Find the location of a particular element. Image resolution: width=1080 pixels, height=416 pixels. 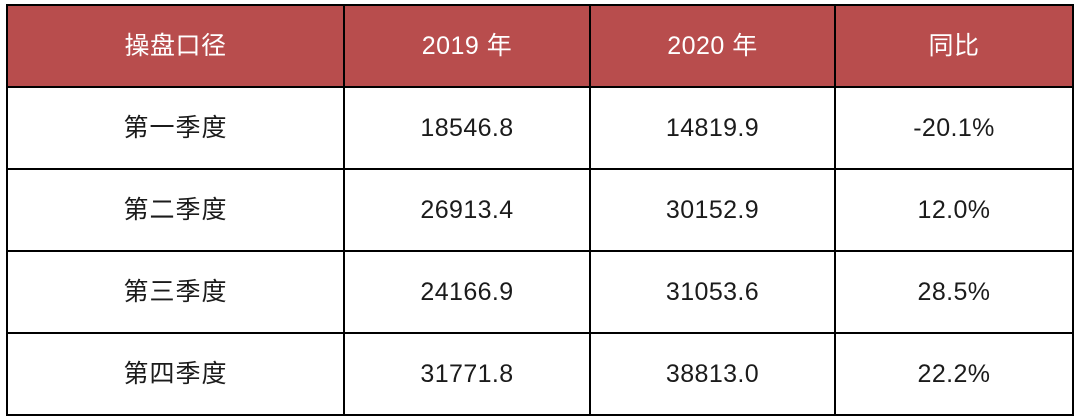

cell-quarter-label-text: 第二季度 is located at coordinates (175, 209).